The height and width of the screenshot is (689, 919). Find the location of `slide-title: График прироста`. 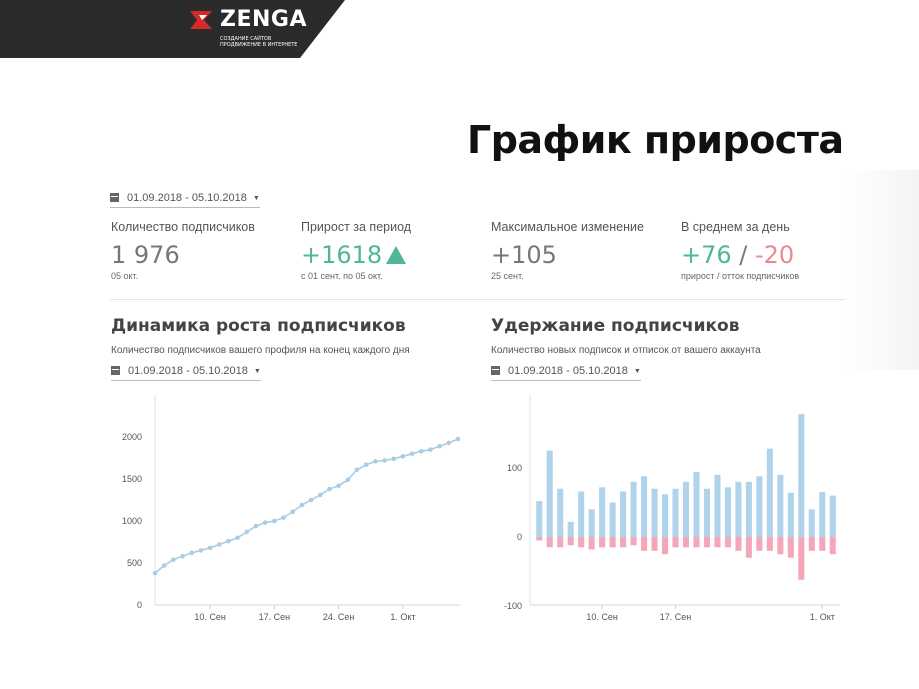

slide-title: График прироста is located at coordinates (655, 140).